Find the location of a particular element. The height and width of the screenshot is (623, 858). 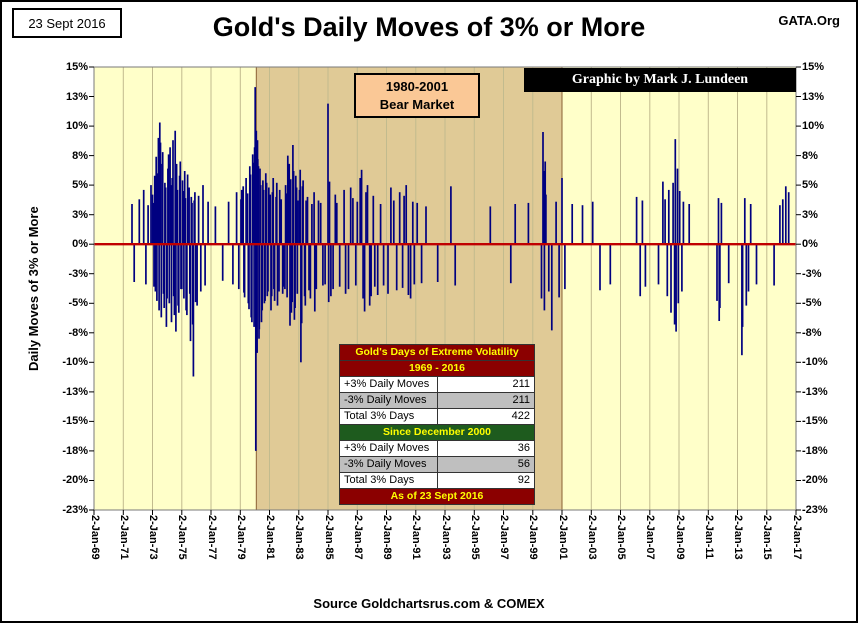

x-tick-label: 2-Jan-77 is located at coordinates (211, 537).